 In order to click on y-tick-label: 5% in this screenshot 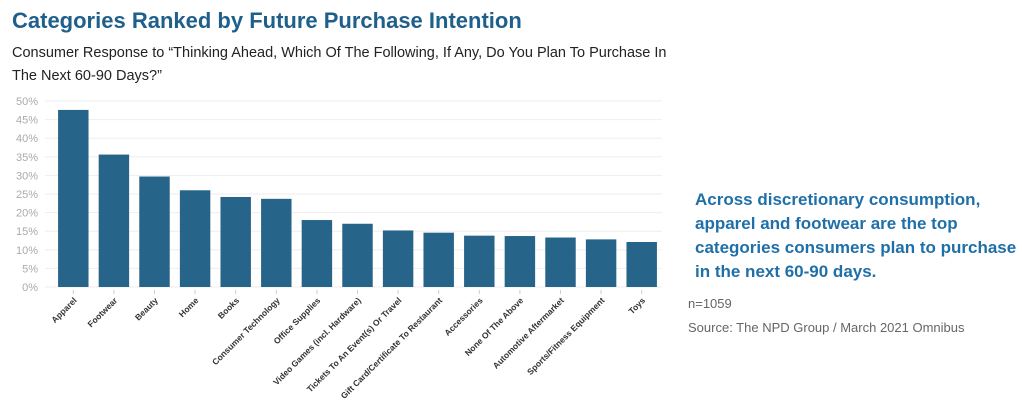, I will do `click(30, 269)`.